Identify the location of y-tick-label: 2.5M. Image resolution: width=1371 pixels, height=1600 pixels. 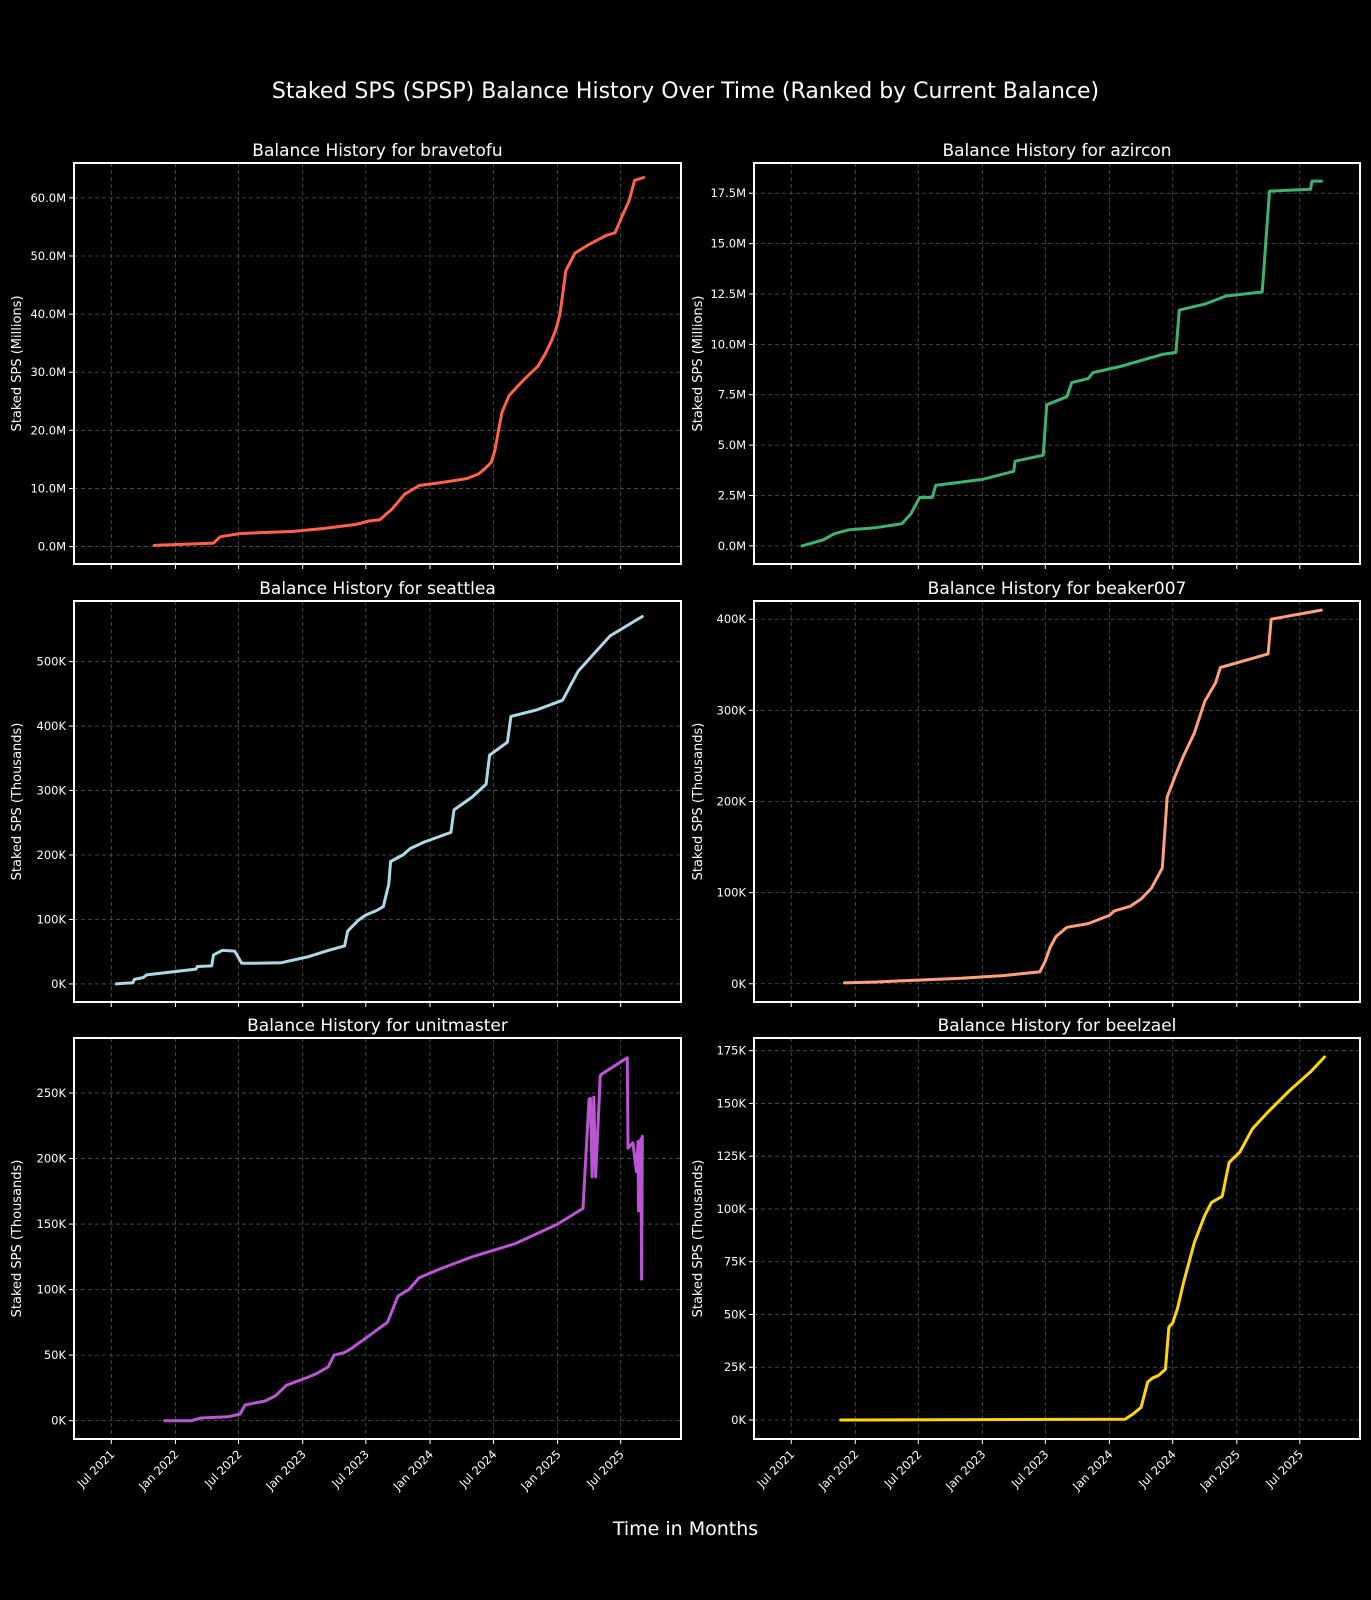
(732, 495).